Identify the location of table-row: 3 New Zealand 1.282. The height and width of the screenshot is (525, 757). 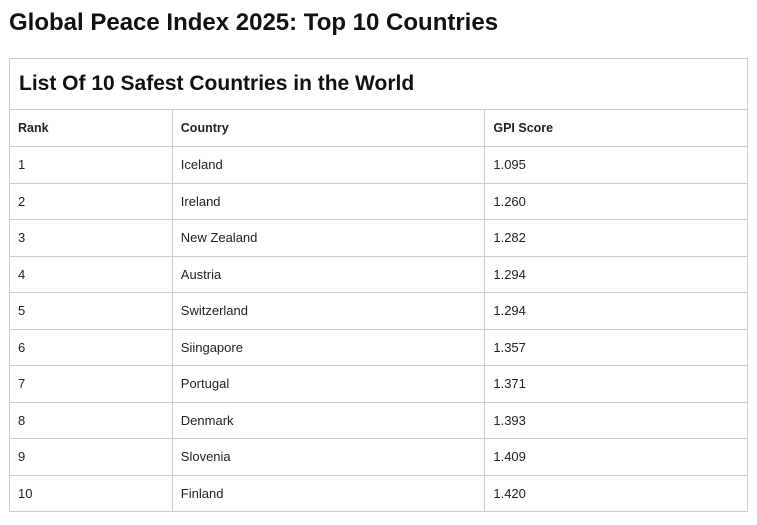
(378, 238).